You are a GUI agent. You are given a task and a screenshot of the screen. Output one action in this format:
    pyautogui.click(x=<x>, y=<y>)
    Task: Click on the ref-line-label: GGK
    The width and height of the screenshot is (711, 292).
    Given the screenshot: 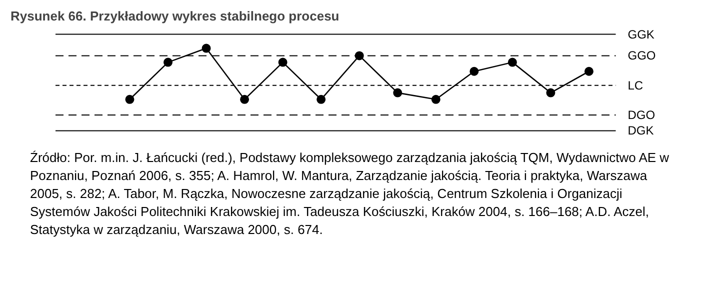 What is the action you would take?
    pyautogui.click(x=641, y=34)
    